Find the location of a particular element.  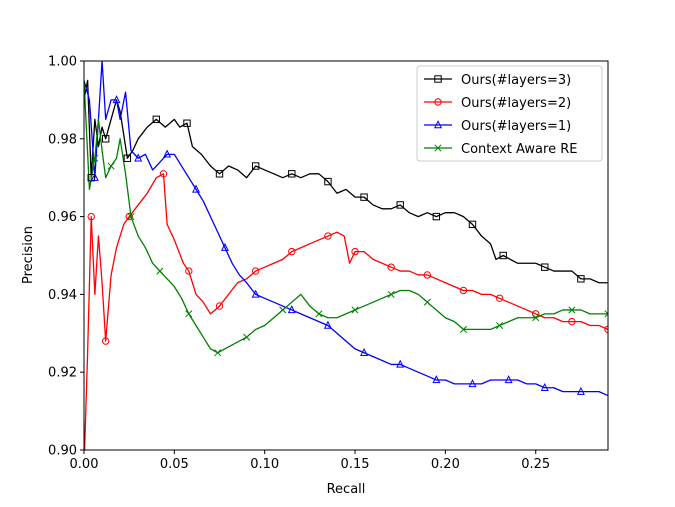

x-tick-label: 0.25 is located at coordinates (535, 464).